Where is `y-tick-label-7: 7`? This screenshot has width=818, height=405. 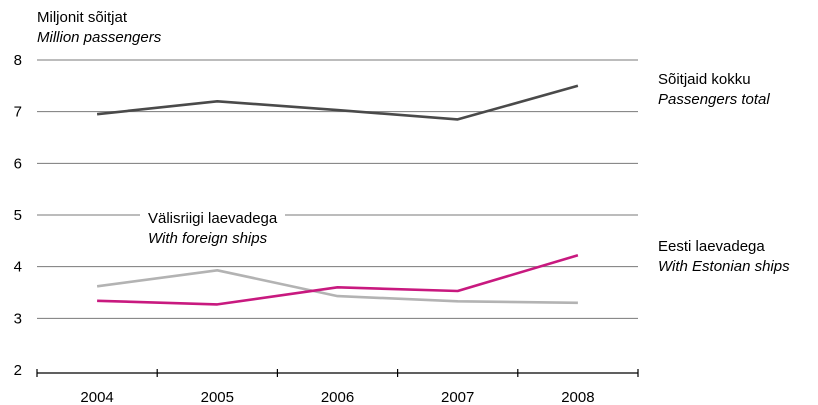
y-tick-label-7: 7 is located at coordinates (18, 112).